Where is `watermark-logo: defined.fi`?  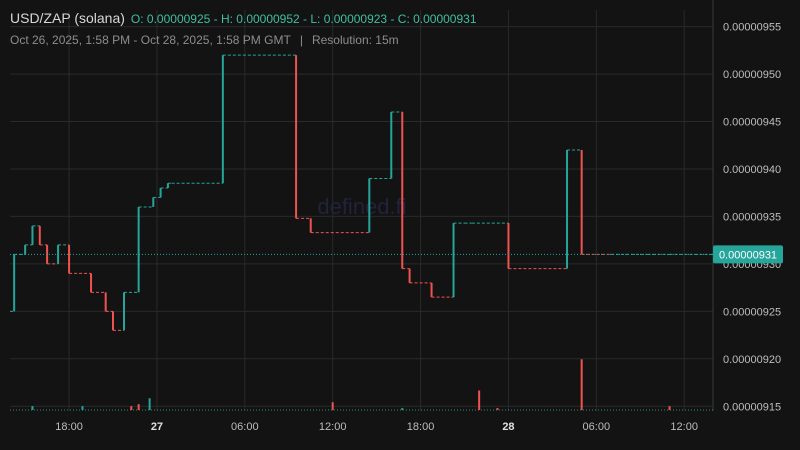
watermark-logo: defined.fi is located at coordinates (361, 206).